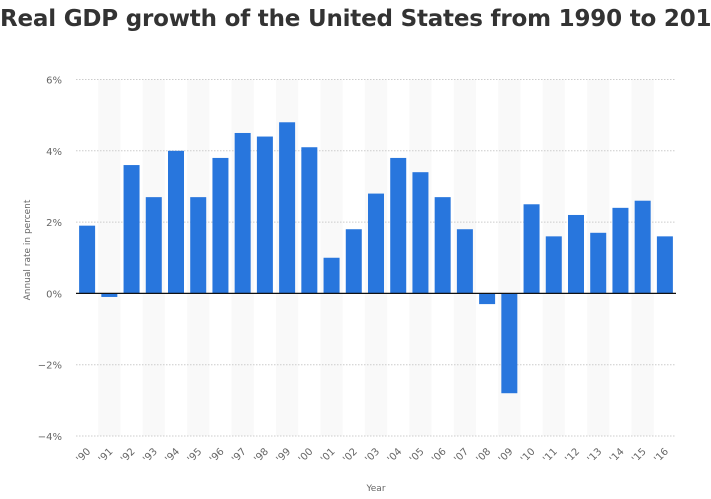  I want to click on x-tick-label: '94, so click(172, 455).